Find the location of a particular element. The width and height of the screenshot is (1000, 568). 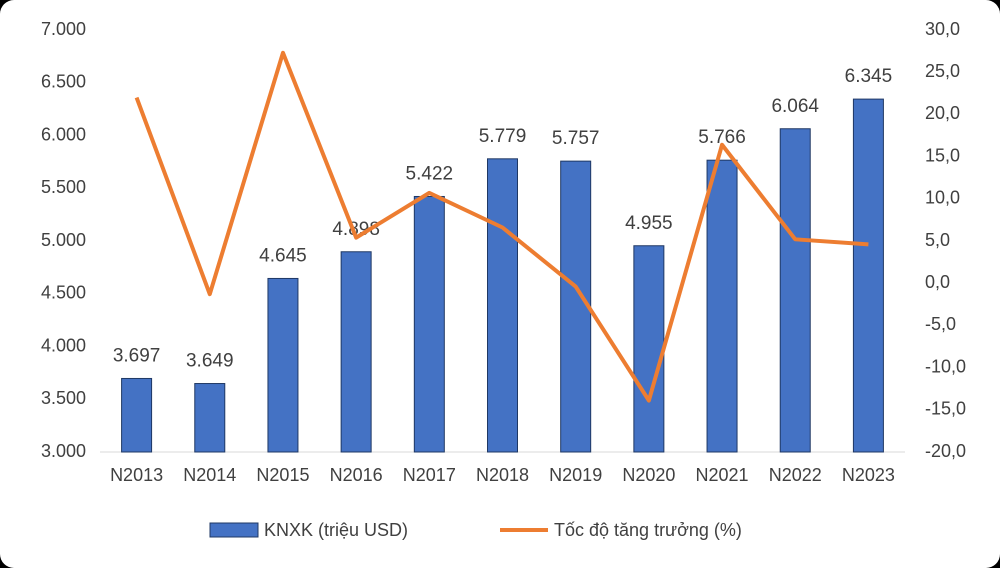

x-tick-label: N2018 is located at coordinates (502, 475).